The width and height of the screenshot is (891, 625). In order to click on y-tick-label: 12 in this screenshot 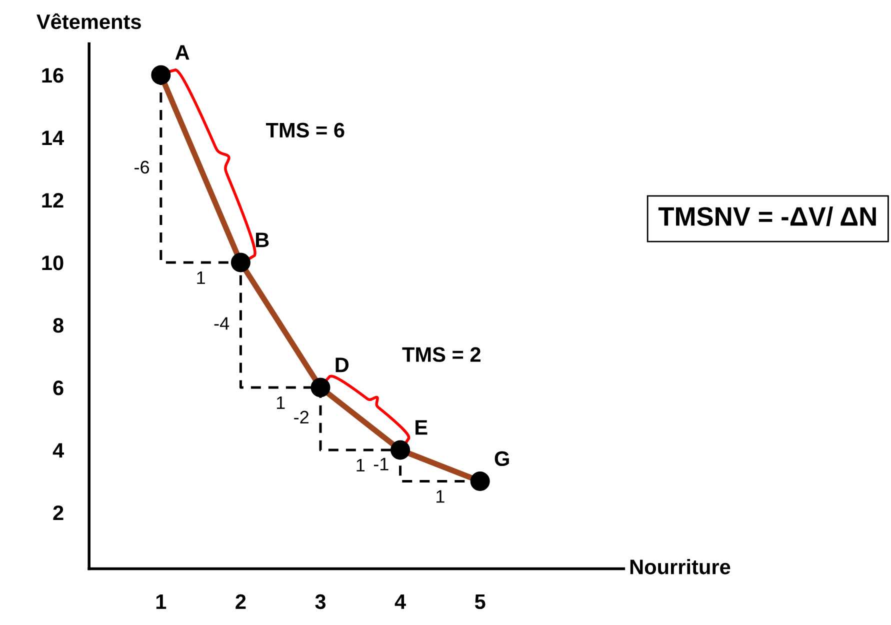, I will do `click(53, 200)`.